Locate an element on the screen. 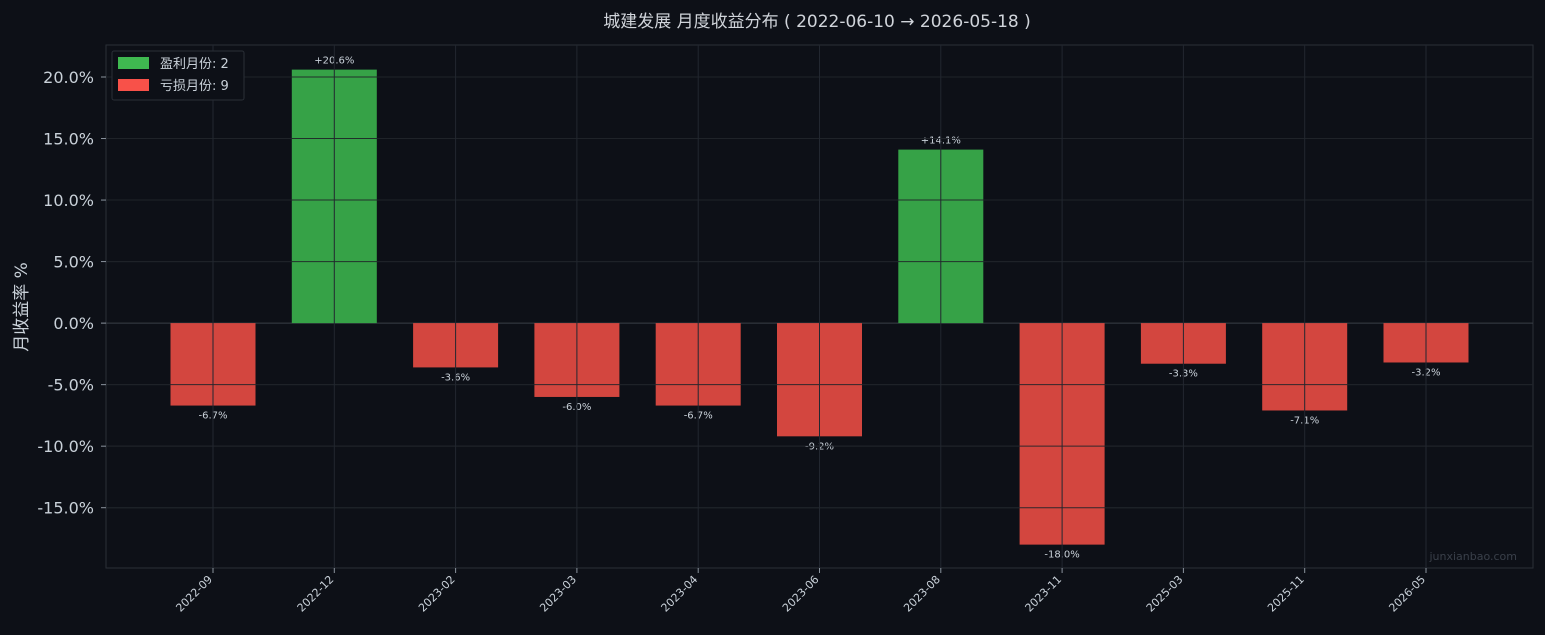 Image resolution: width=1545 pixels, height=635 pixels. x-tick-label: 2022-12 is located at coordinates (316, 594).